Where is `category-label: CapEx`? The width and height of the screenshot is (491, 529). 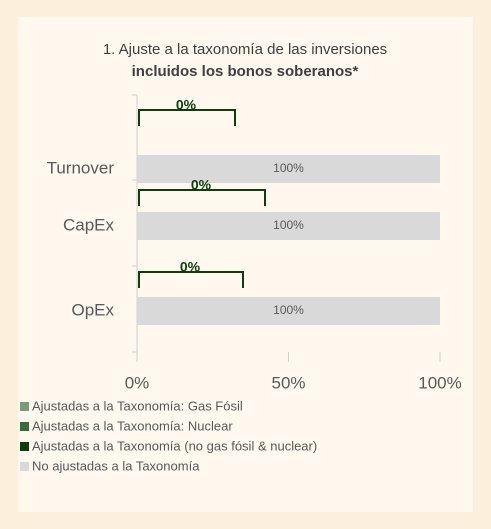
category-label: CapEx is located at coordinates (89, 224).